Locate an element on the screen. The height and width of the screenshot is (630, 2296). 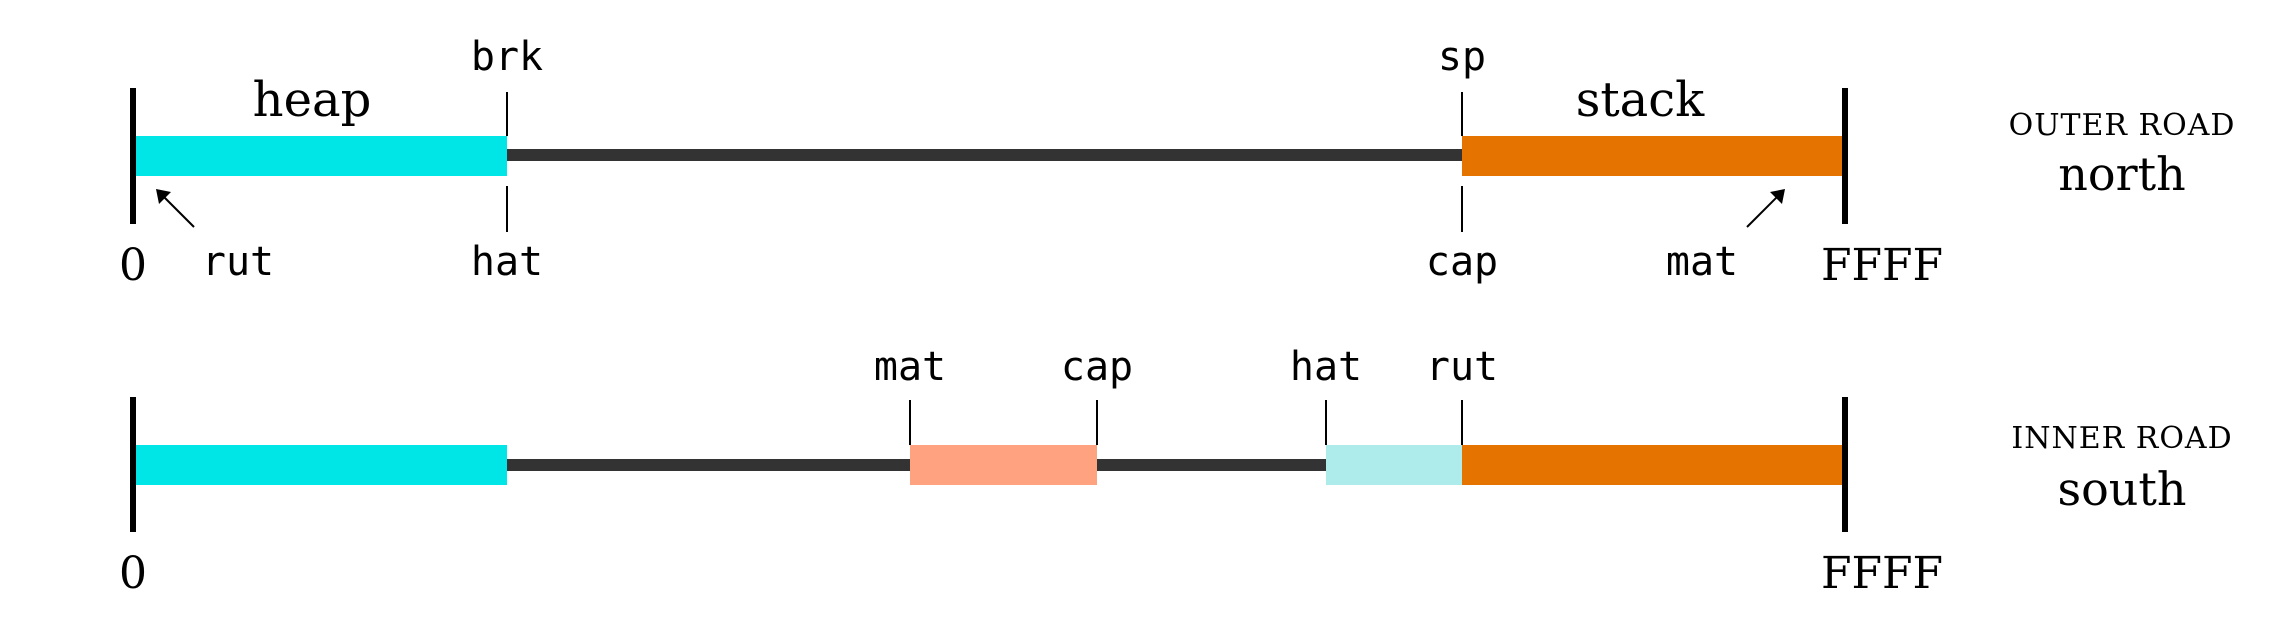
inner-road-direction: south is located at coordinates (2121, 489).